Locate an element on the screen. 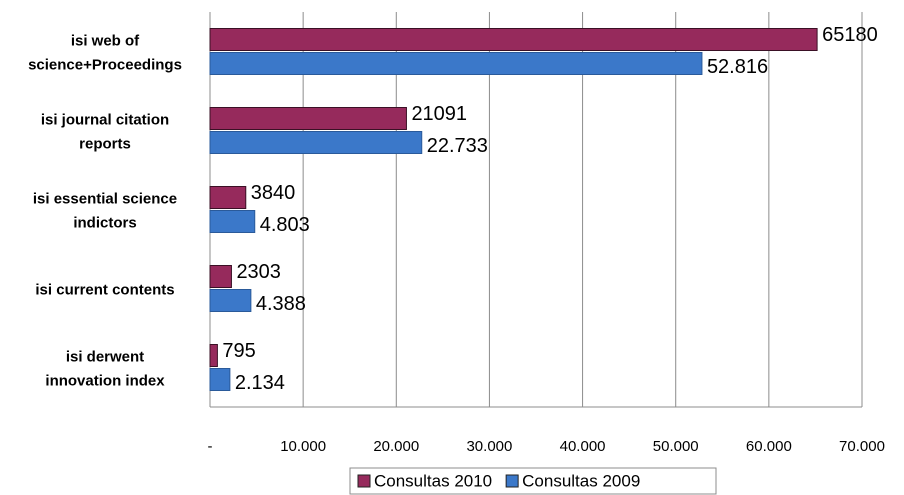 This screenshot has height=495, width=904. y-tick-label: innovation index is located at coordinates (105, 380).